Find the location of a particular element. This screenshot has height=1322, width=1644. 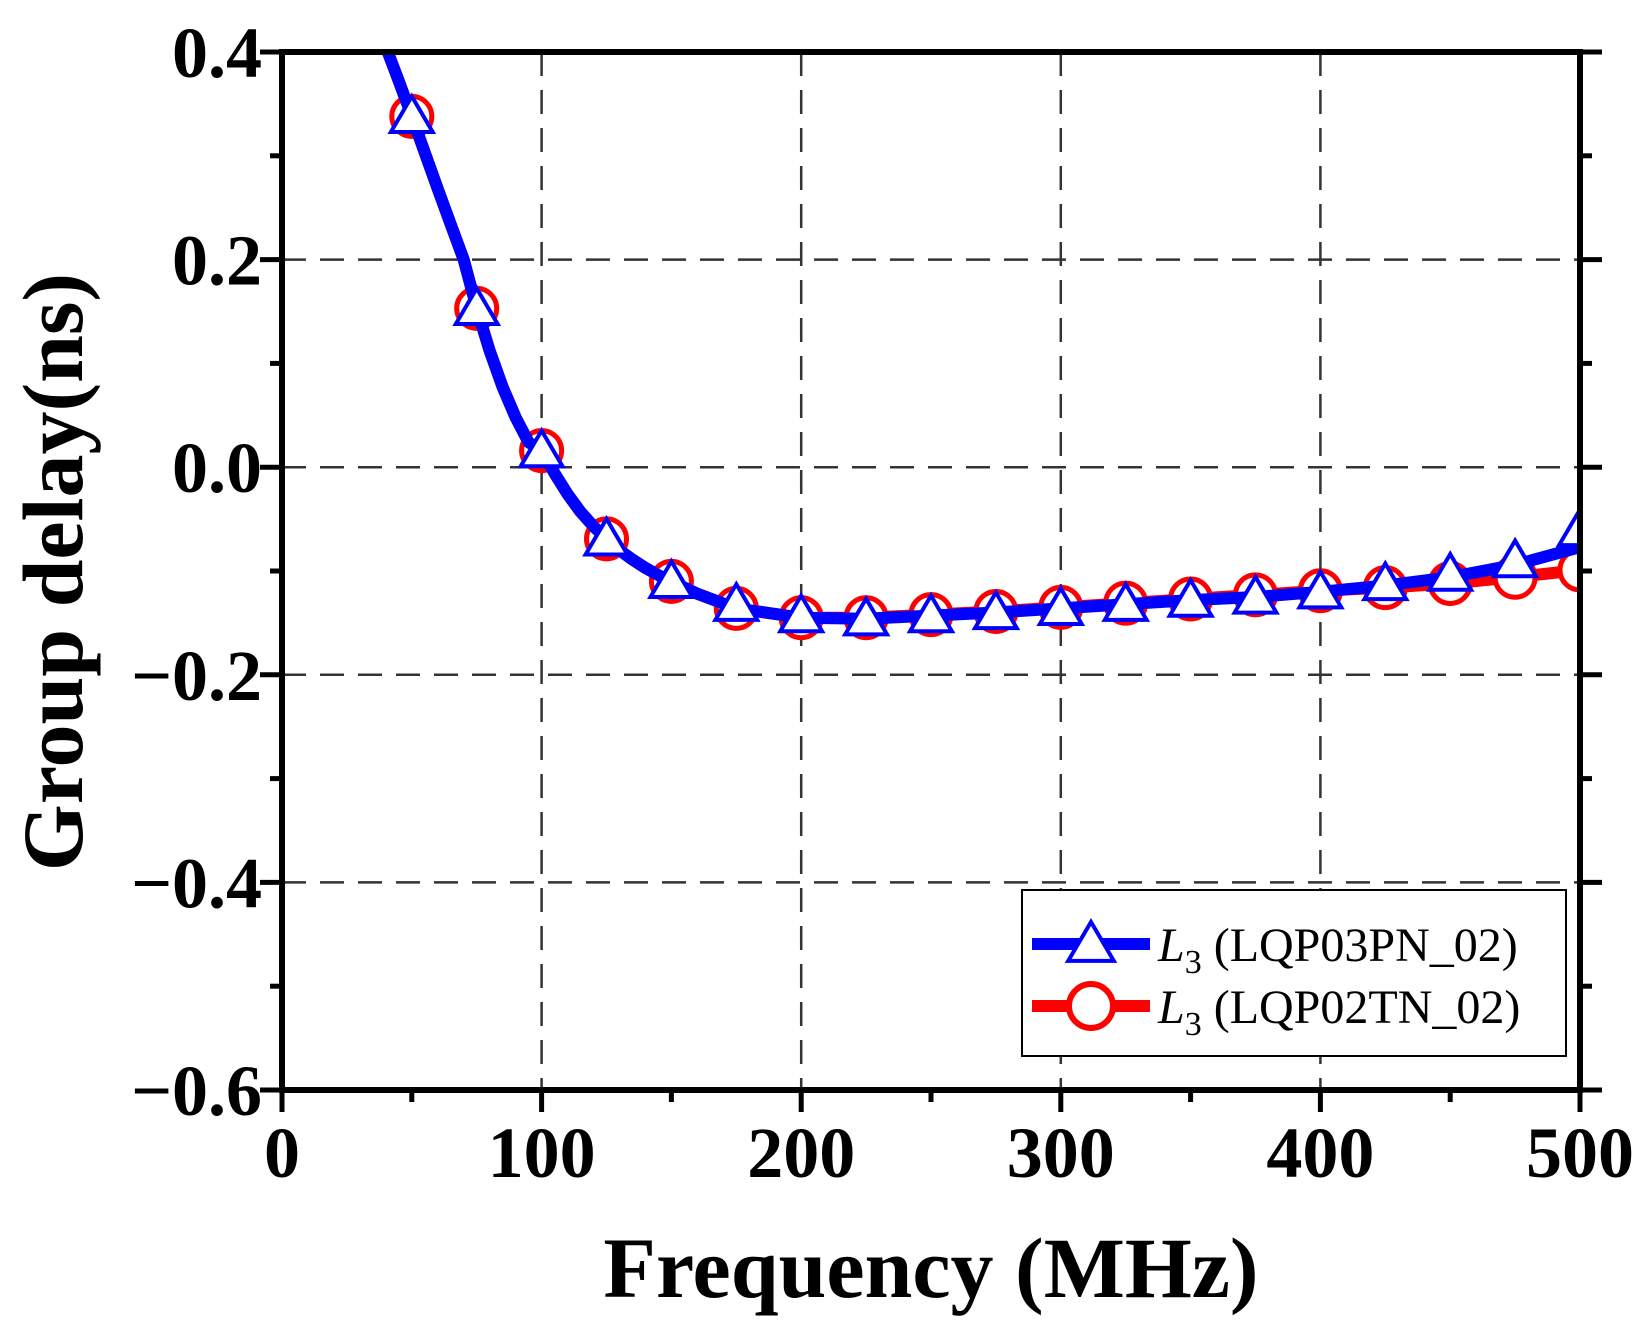

x-tick-label-200: 200 is located at coordinates (801, 1153).